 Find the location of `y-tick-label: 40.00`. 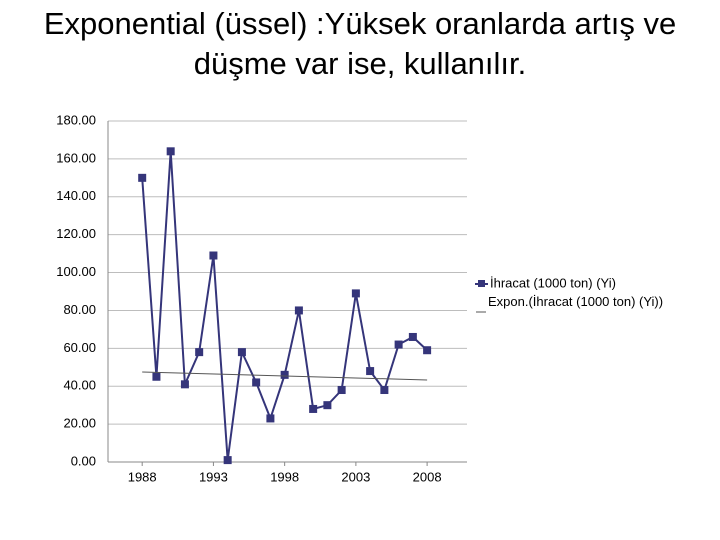

y-tick-label: 40.00 is located at coordinates (79, 385).